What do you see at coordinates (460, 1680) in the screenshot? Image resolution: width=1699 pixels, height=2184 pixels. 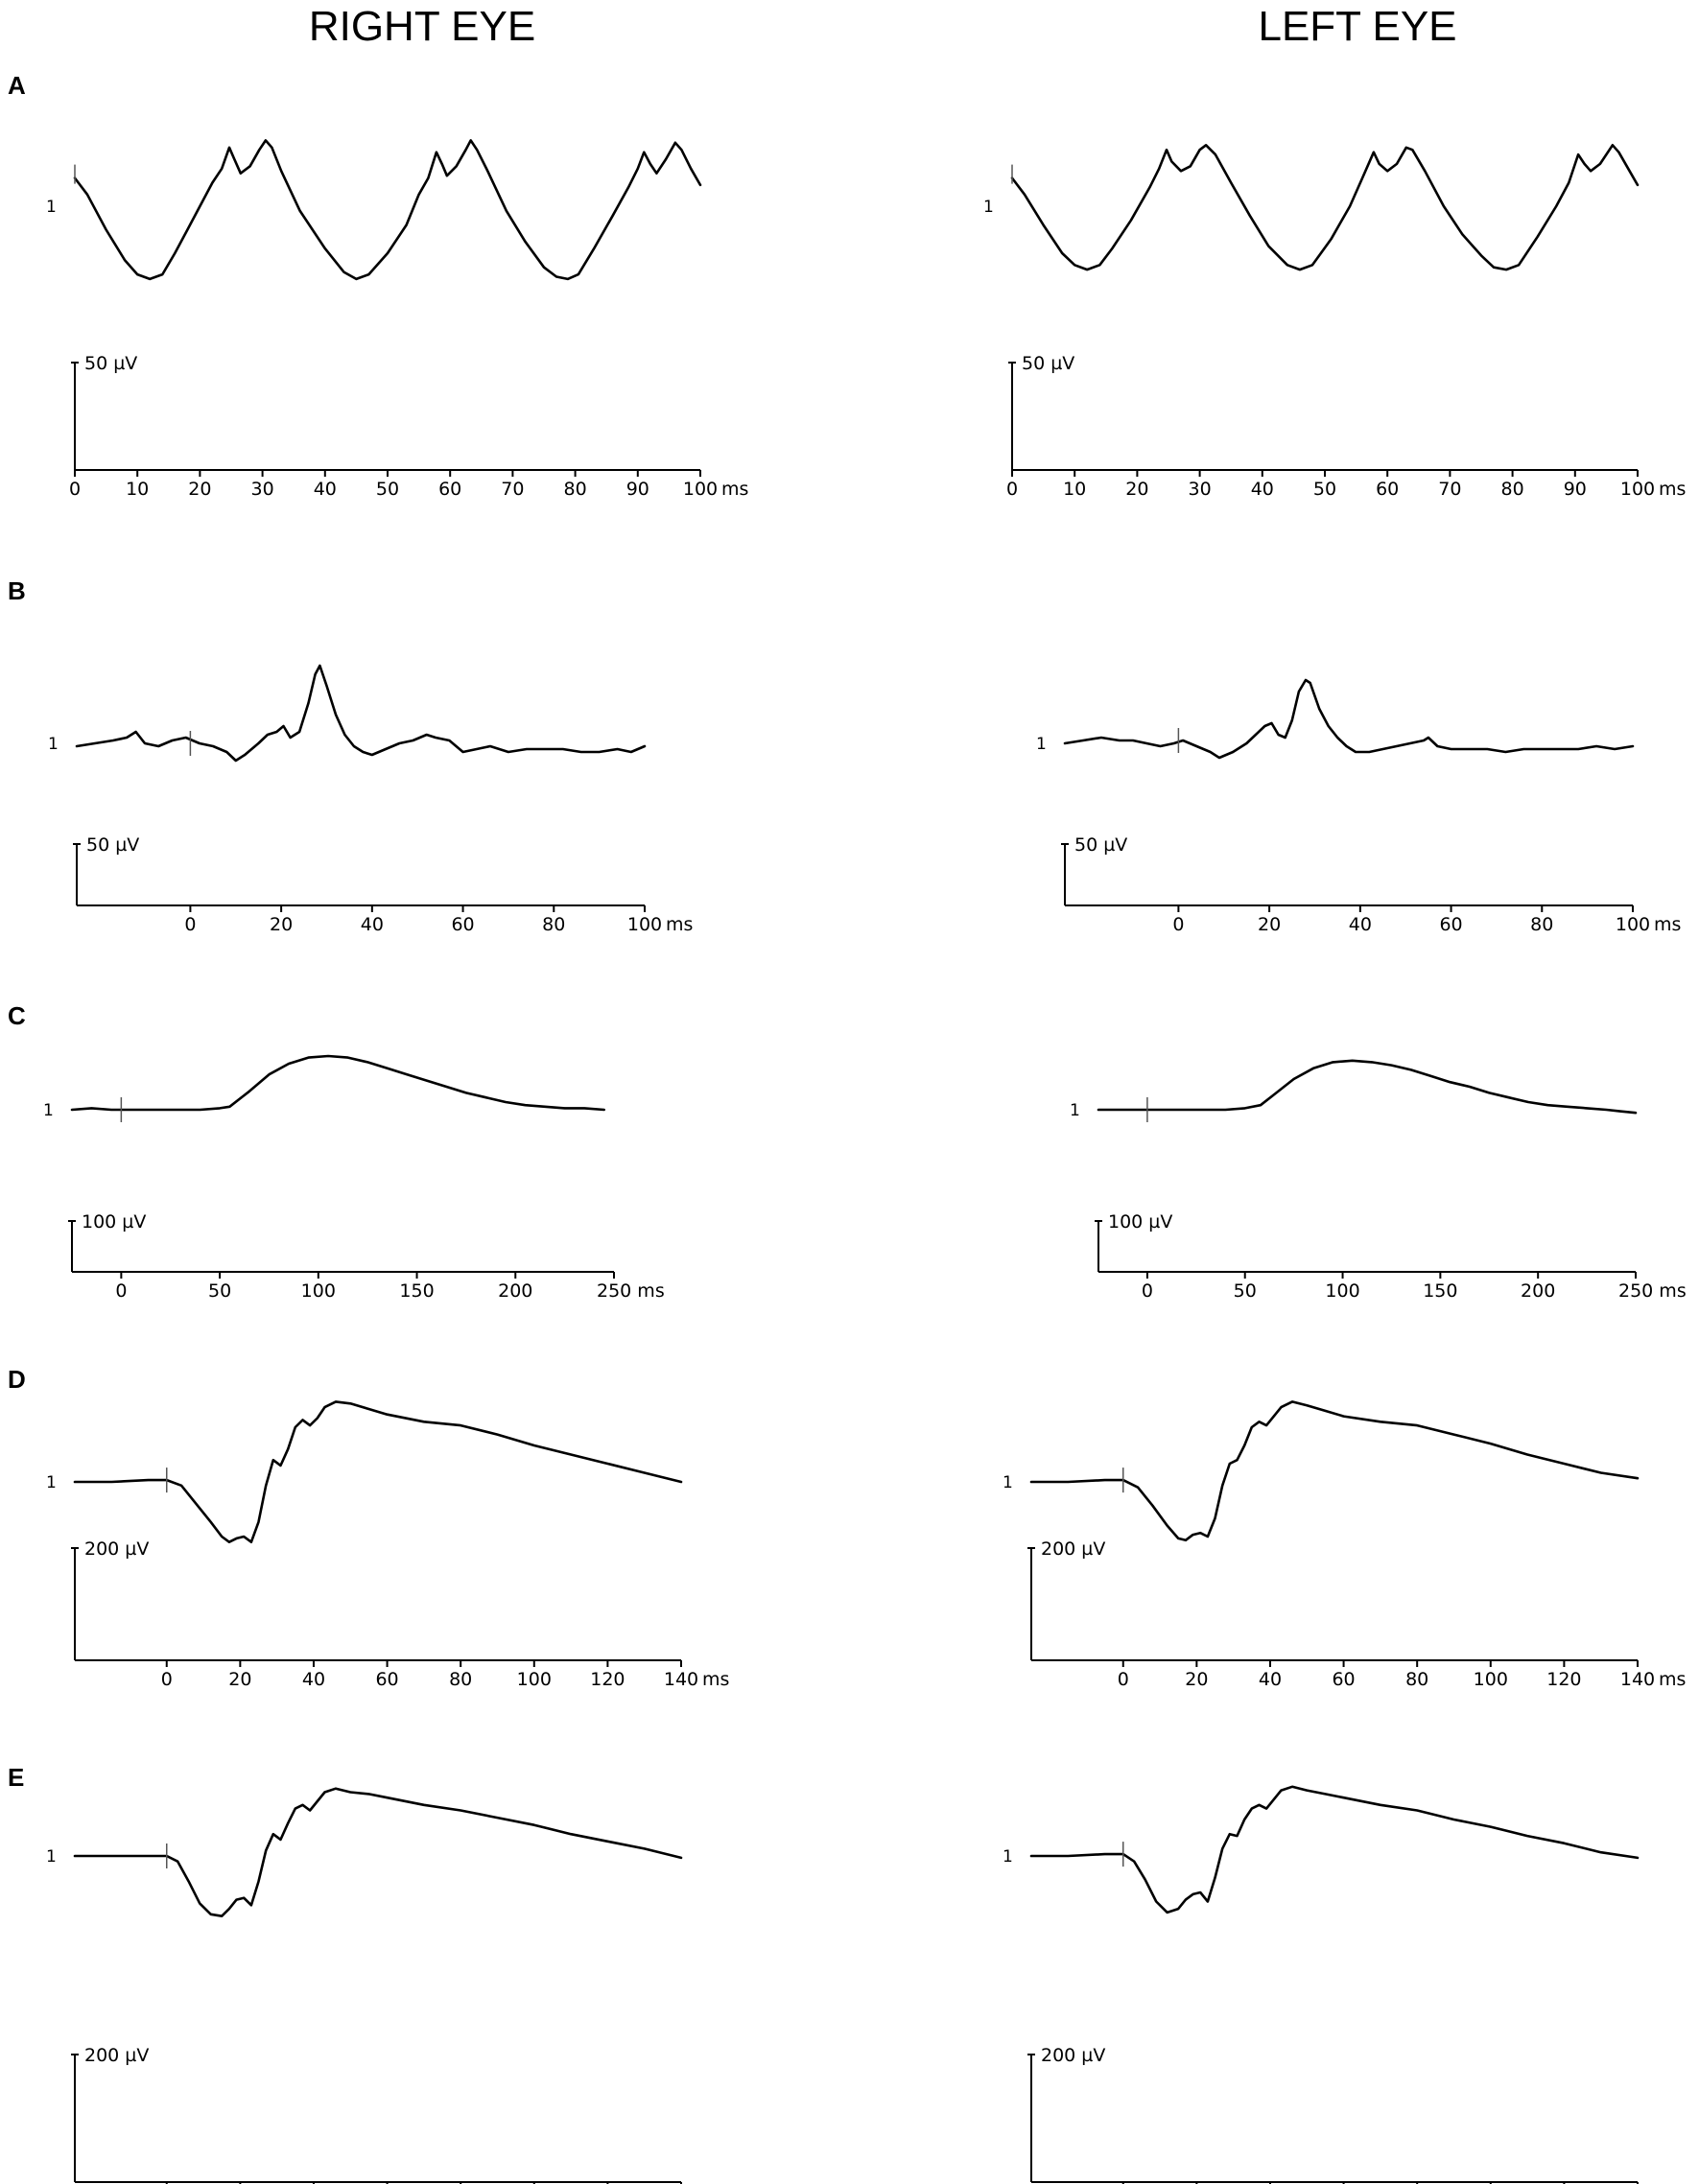 I see `tick-label-d-right: 80` at bounding box center [460, 1680].